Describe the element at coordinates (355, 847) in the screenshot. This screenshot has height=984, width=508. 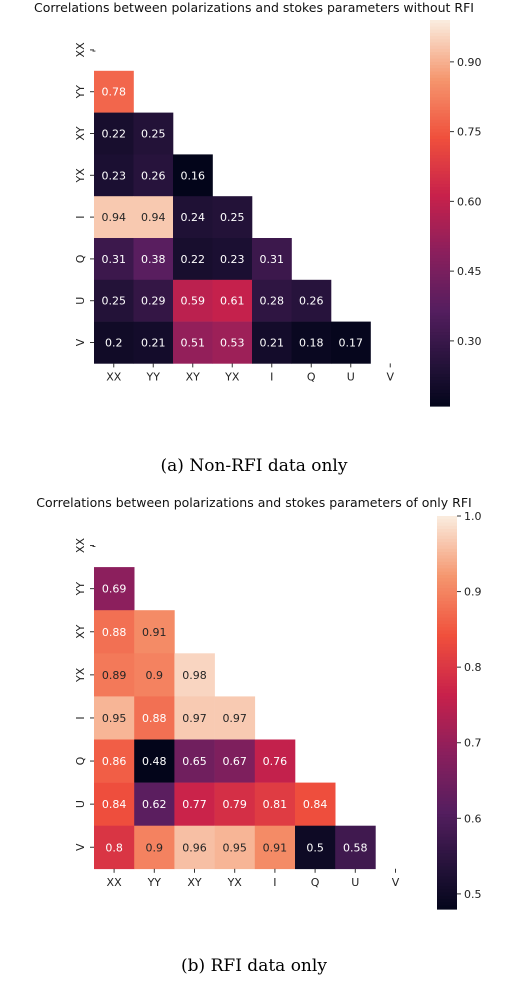
I see `heatmap-cell-rfi-v-u` at that location.